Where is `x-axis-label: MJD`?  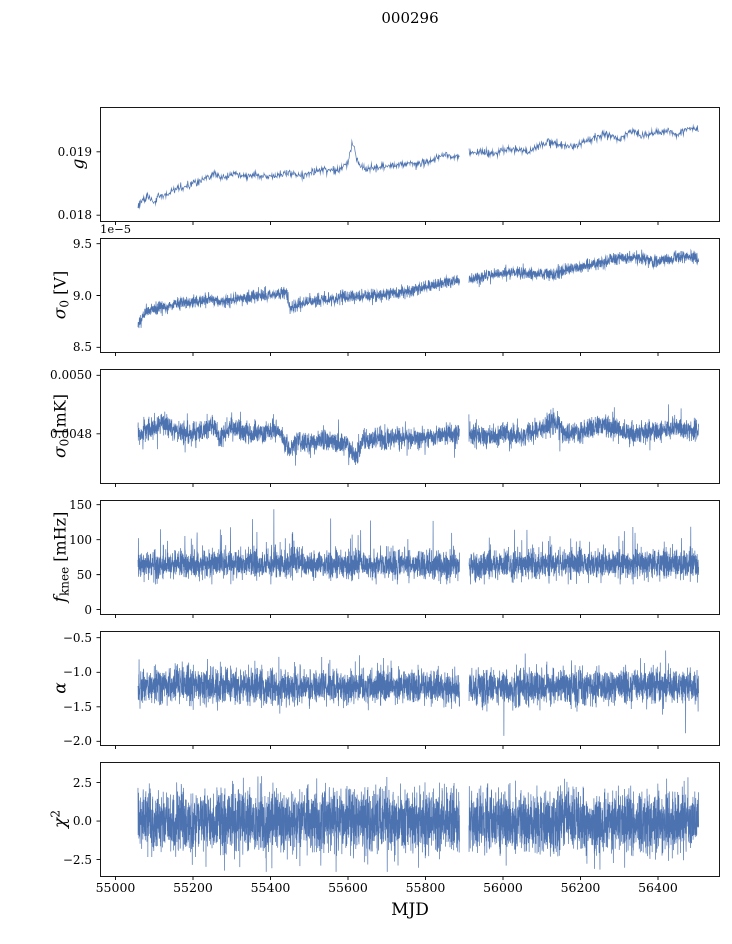
x-axis-label: MJD is located at coordinates (410, 910).